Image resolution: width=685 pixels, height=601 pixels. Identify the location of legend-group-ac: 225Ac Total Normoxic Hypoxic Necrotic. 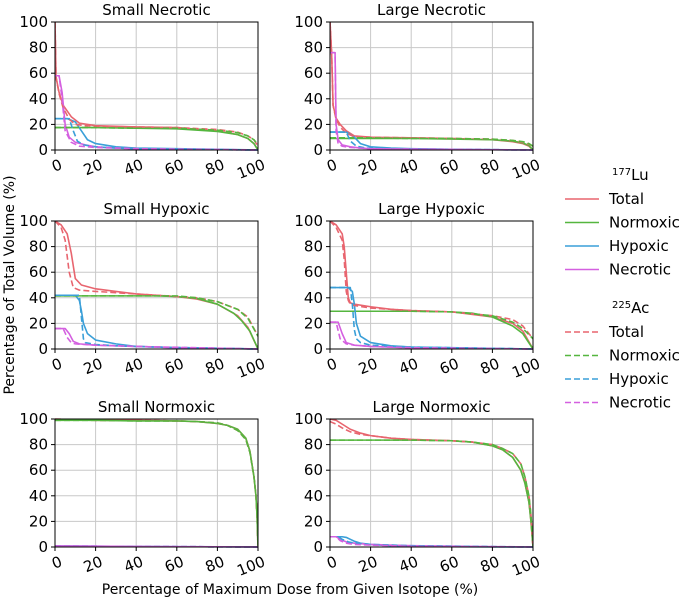
(622, 355).